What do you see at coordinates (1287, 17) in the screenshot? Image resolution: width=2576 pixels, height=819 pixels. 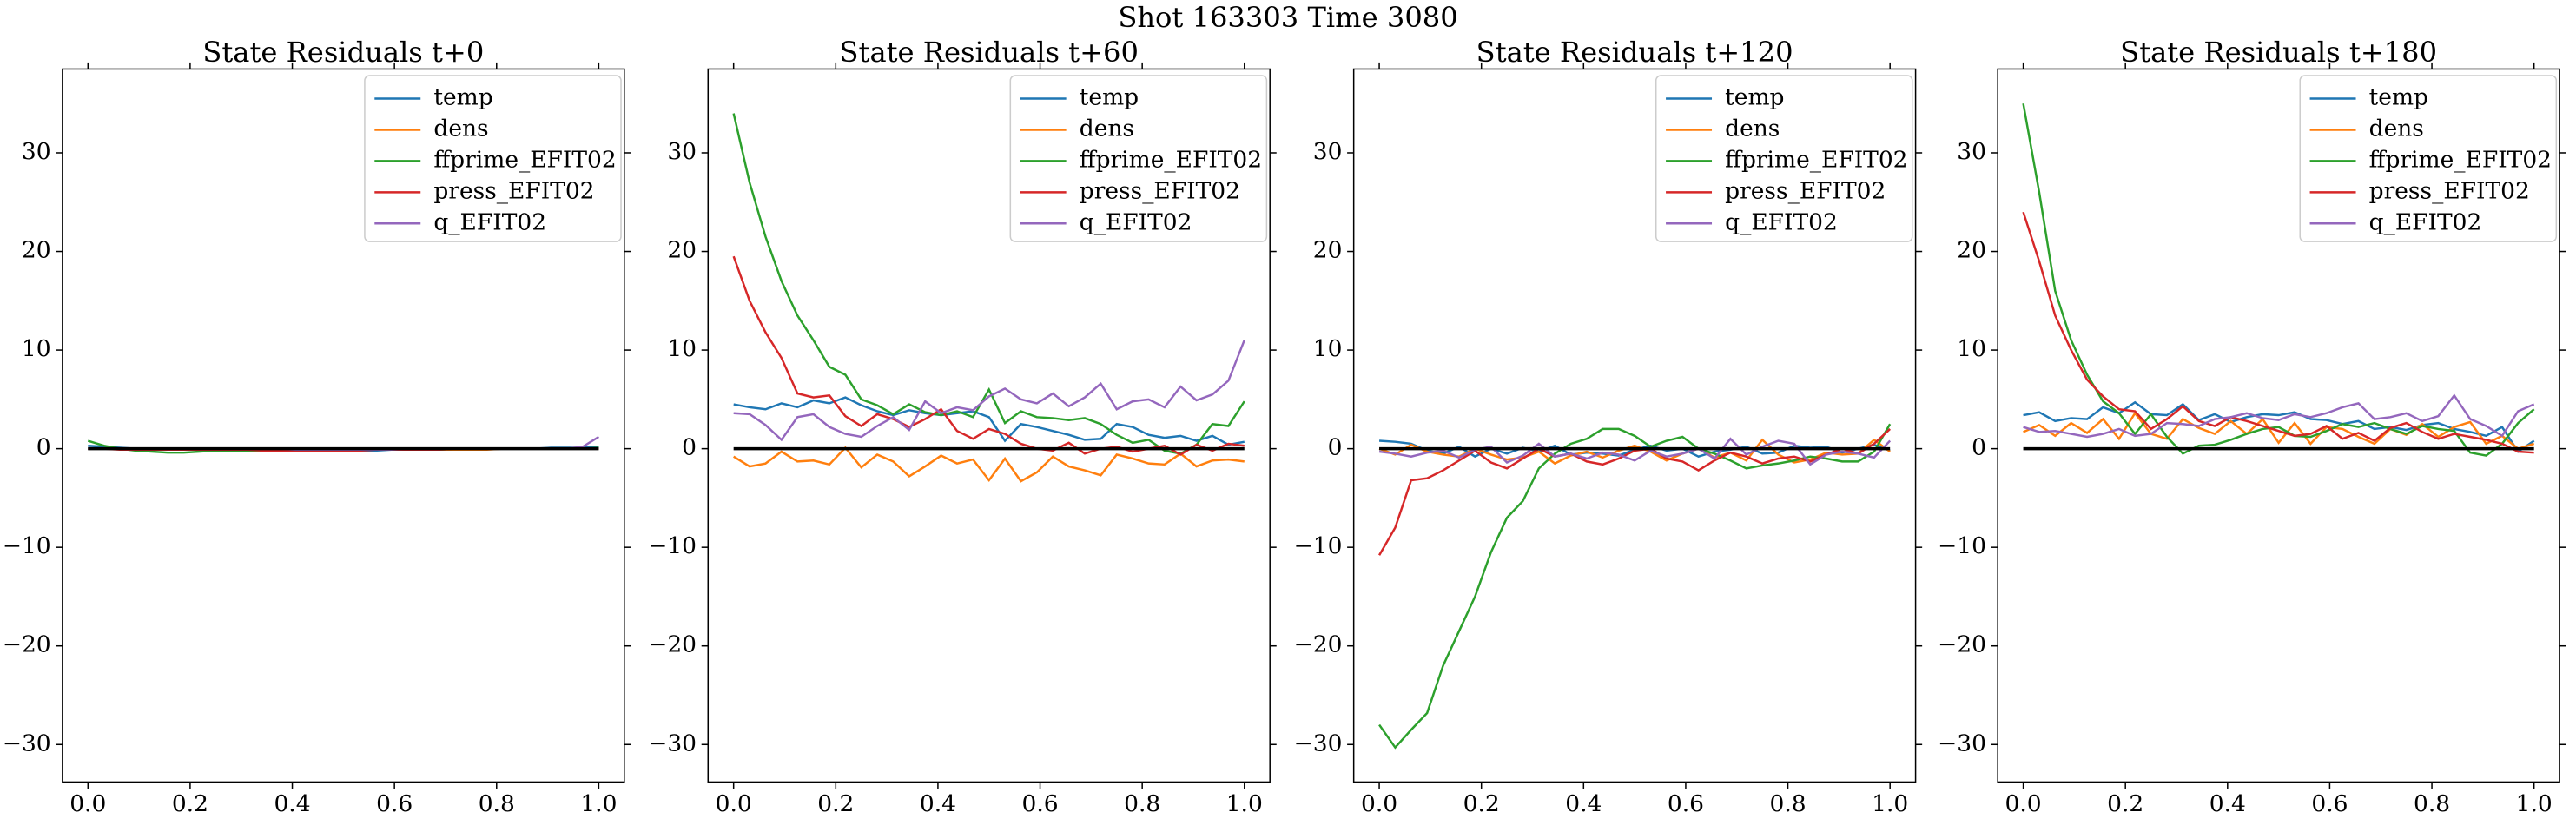 I see `figure-title: Shot 163303 Time 3080` at bounding box center [1287, 17].